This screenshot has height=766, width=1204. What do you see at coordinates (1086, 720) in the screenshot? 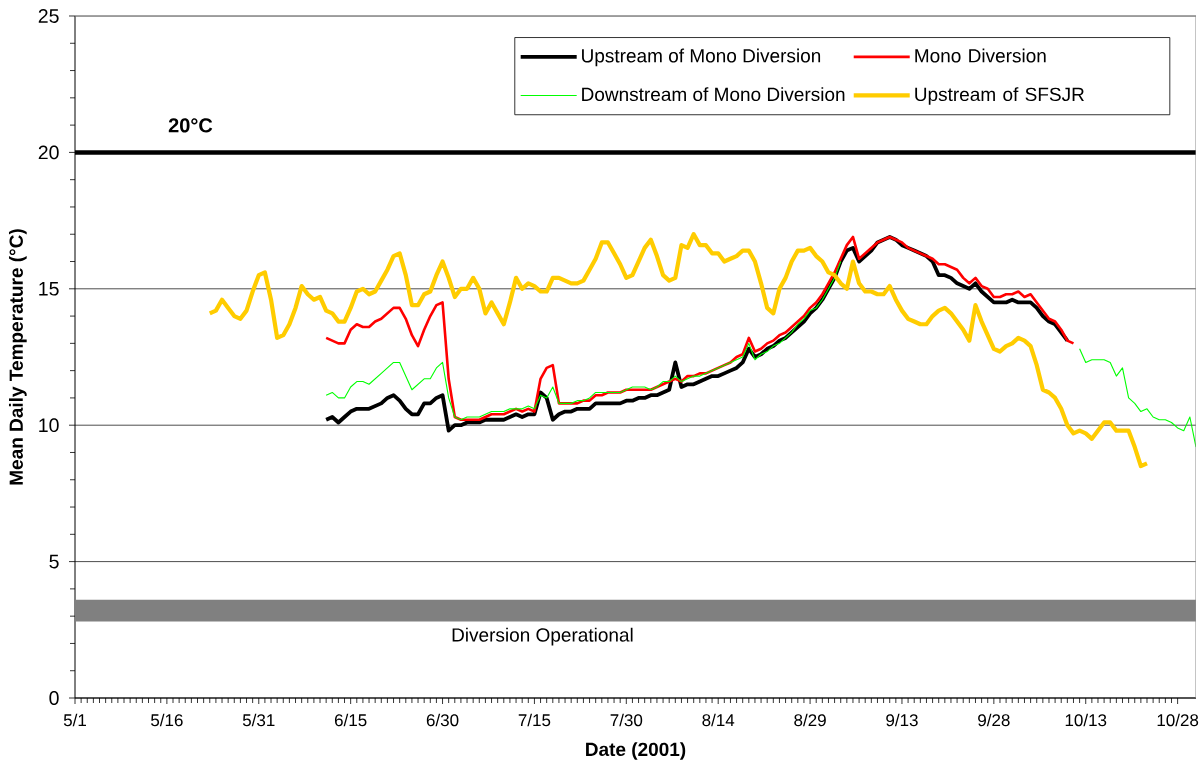
I see `x-tick-label: 10/13` at bounding box center [1086, 720].